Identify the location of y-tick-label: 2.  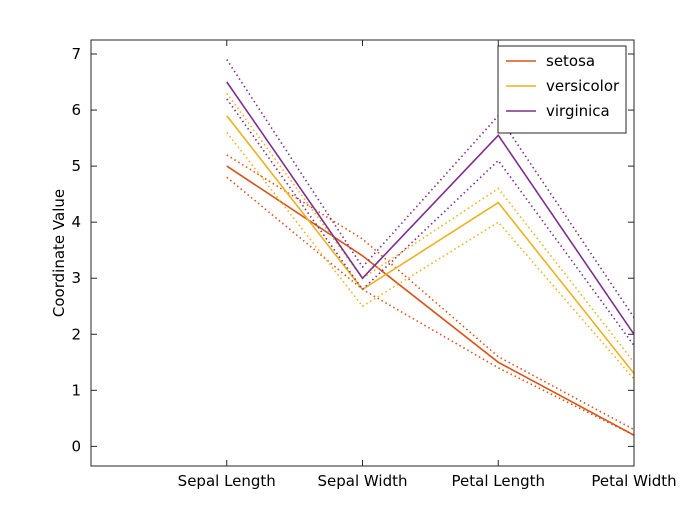
(76, 334).